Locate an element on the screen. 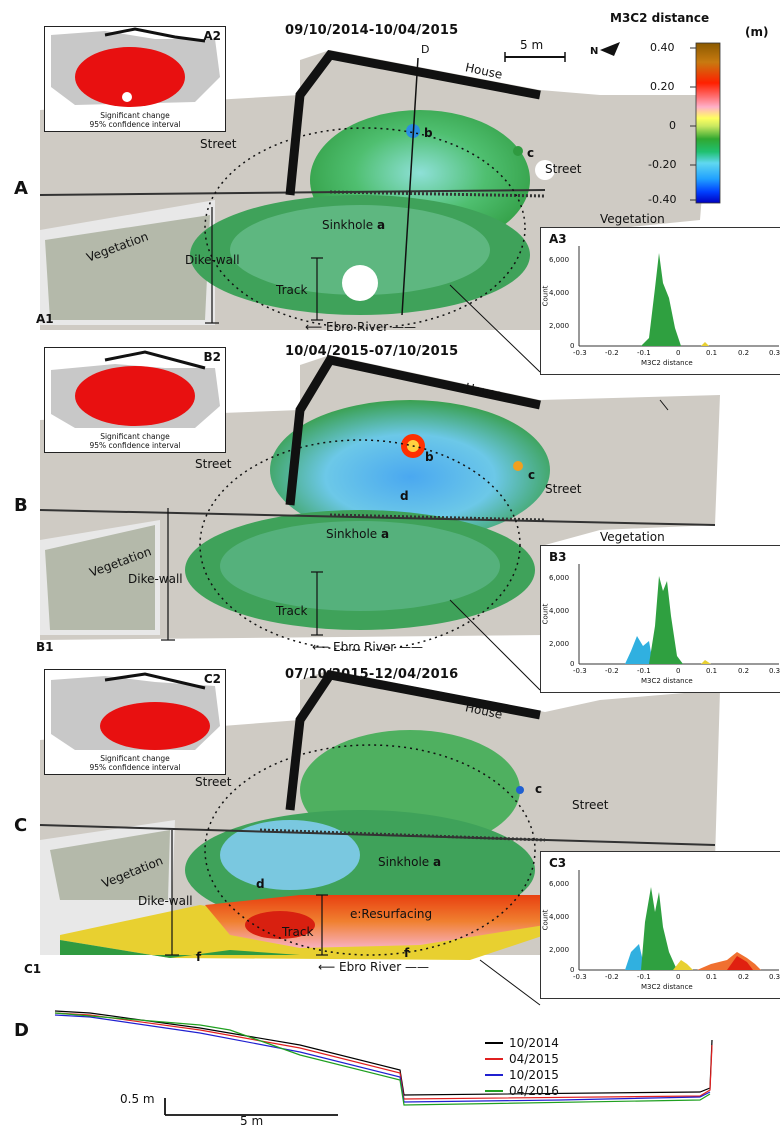 The image size is (780, 1129). inset-tag: C2 is located at coordinates (212, 679).